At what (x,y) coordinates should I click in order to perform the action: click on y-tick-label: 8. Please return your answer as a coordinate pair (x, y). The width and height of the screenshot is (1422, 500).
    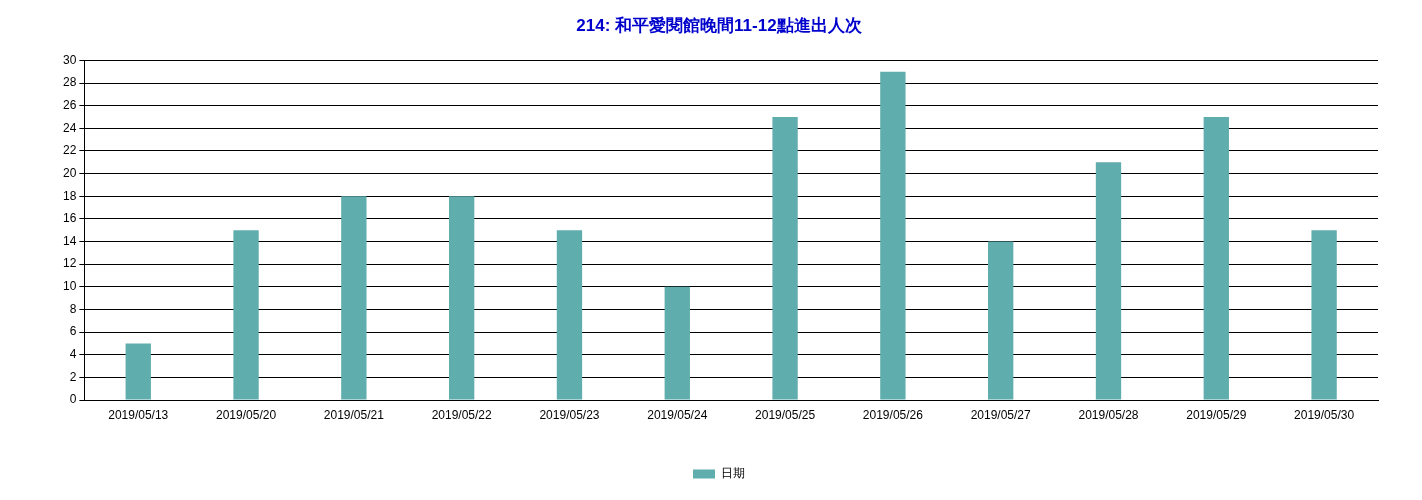
    Looking at the image, I should click on (73, 308).